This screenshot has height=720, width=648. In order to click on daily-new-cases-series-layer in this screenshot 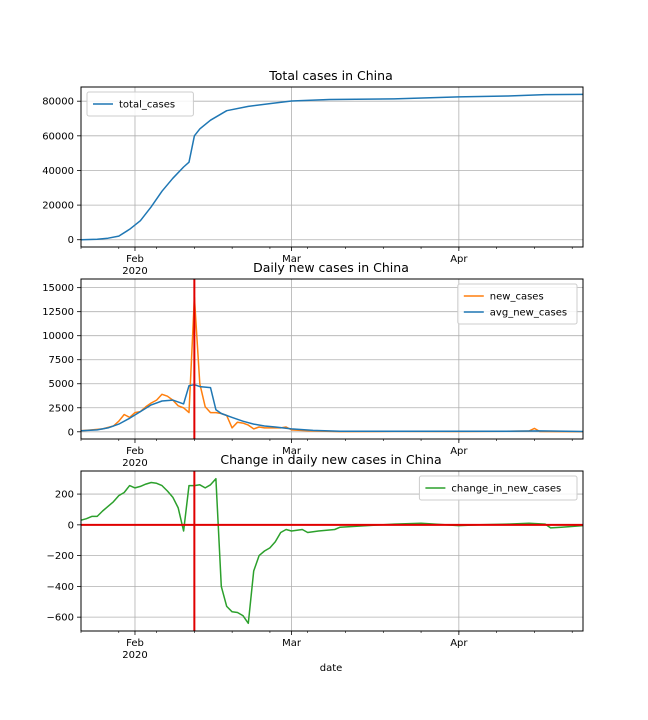, I will do `click(332, 364)`.